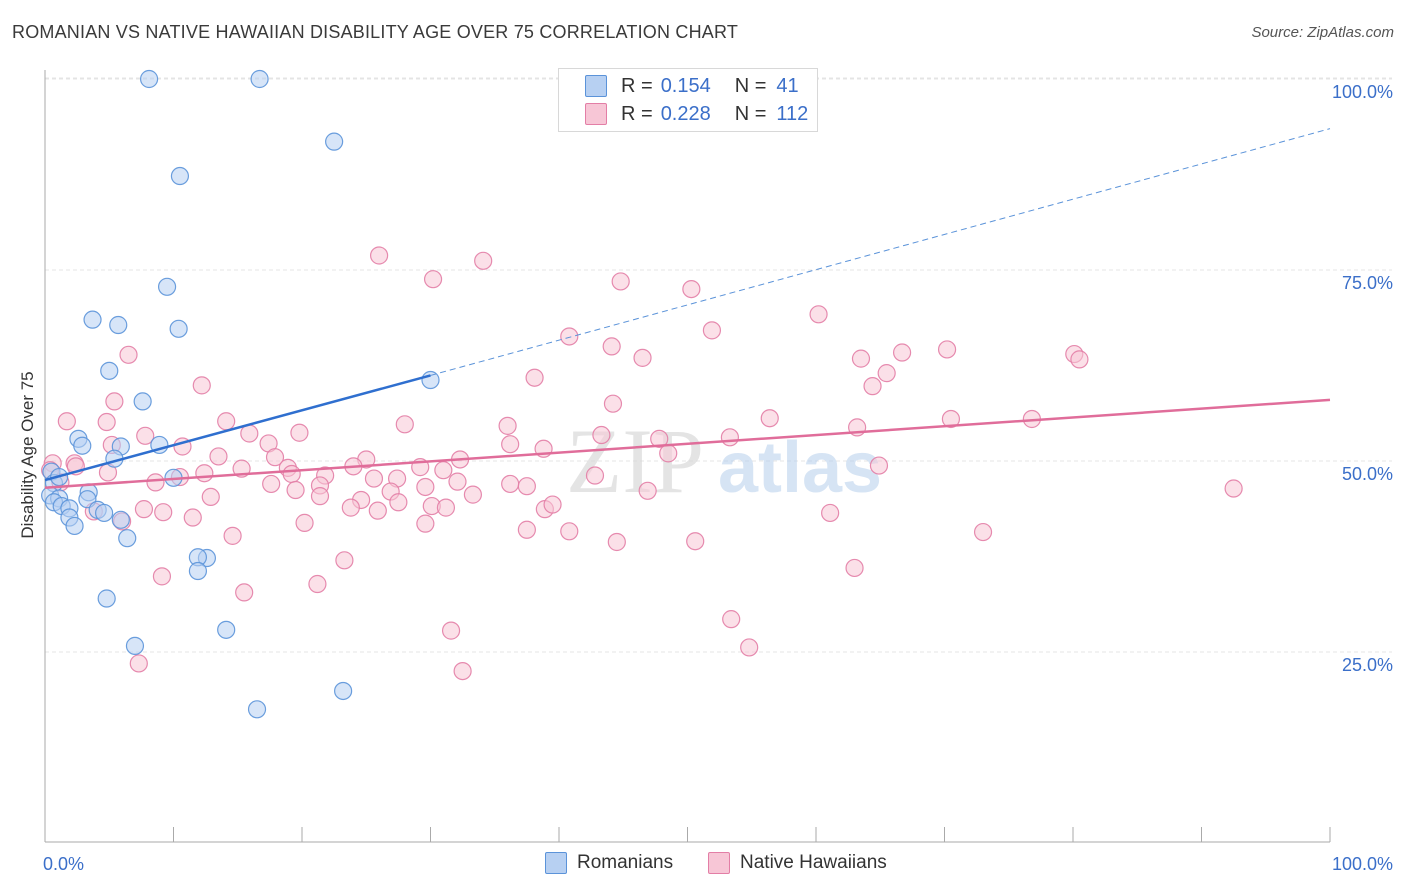 Image resolution: width=1406 pixels, height=892 pixels. Describe the element at coordinates (685, 85) in the screenshot. I see `r-value: 0.154` at that location.